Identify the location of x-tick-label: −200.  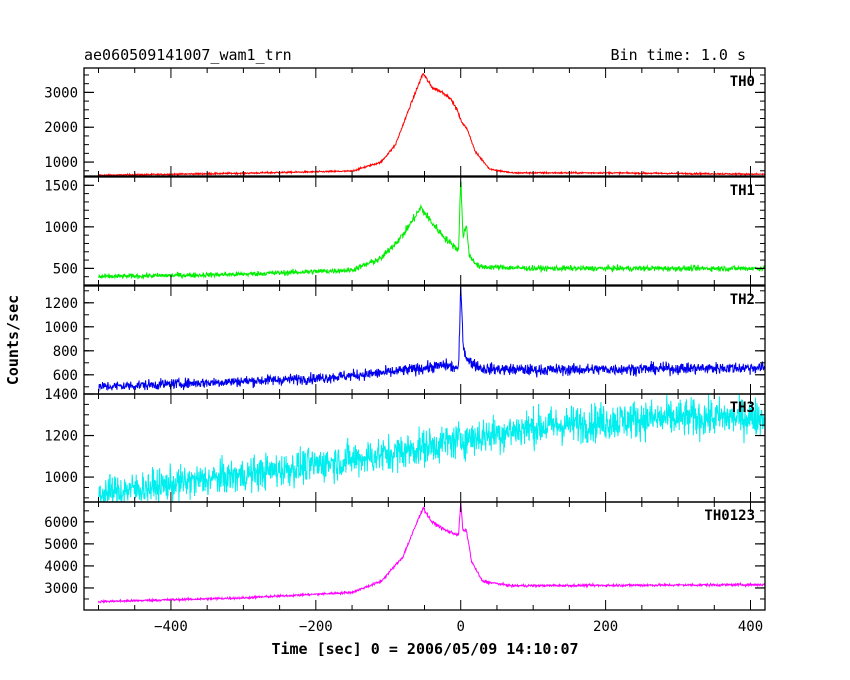
(316, 627).